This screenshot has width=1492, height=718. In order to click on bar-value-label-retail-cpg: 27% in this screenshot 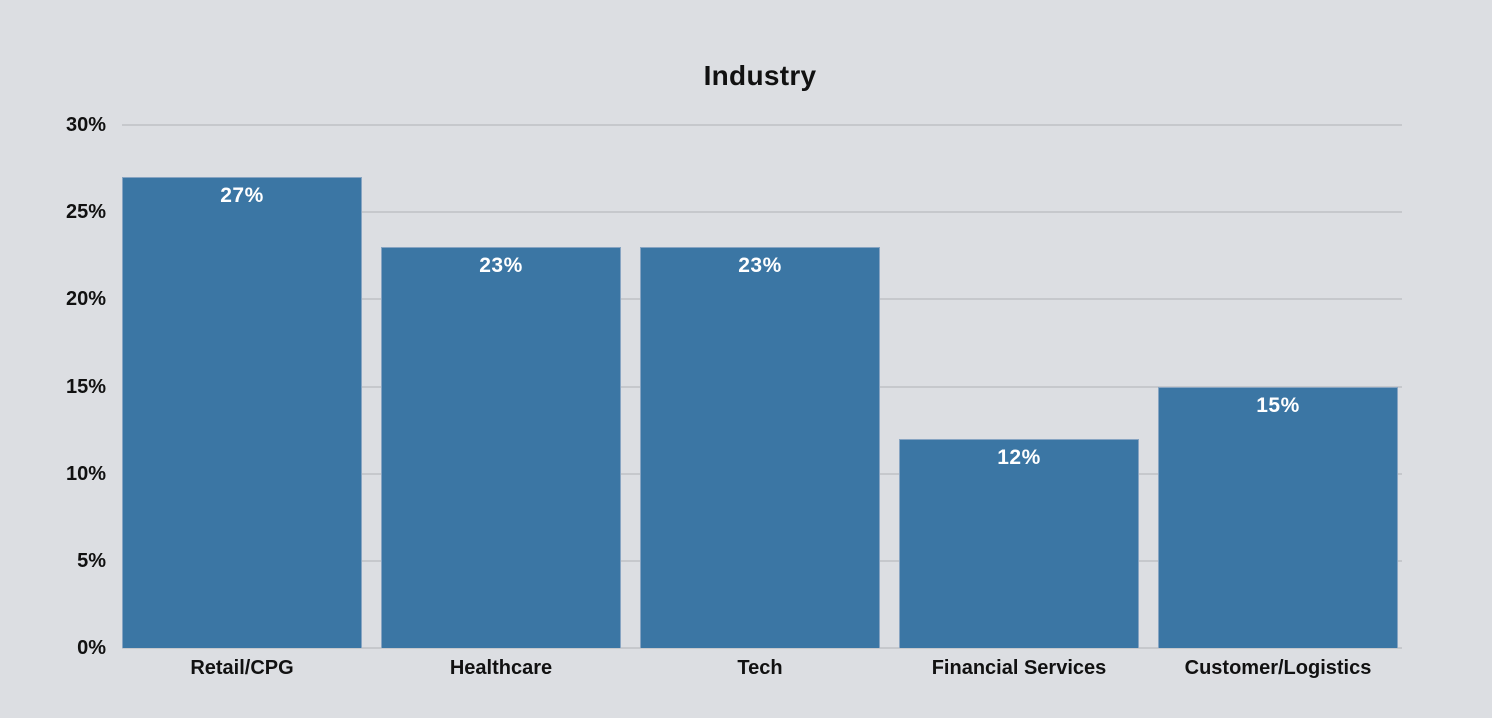, I will do `click(242, 196)`.